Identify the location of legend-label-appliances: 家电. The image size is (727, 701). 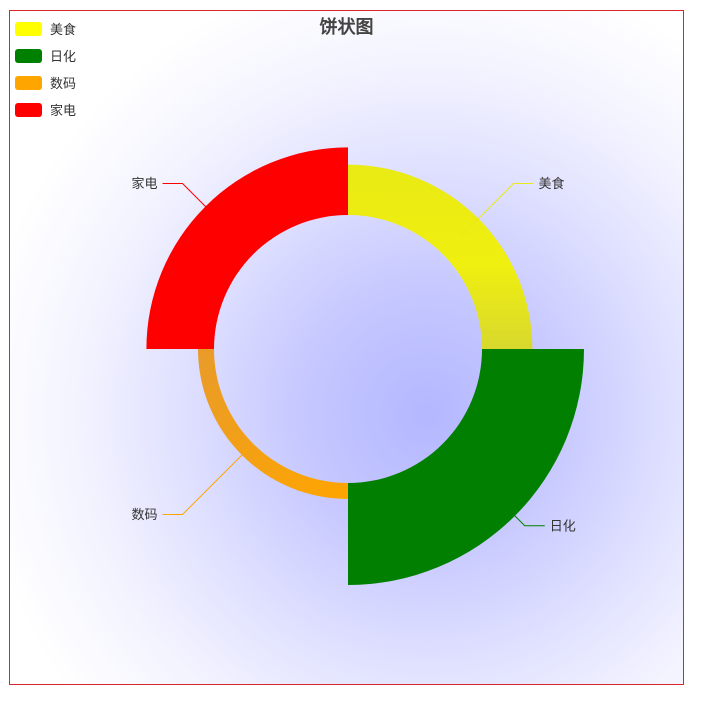
(63, 111).